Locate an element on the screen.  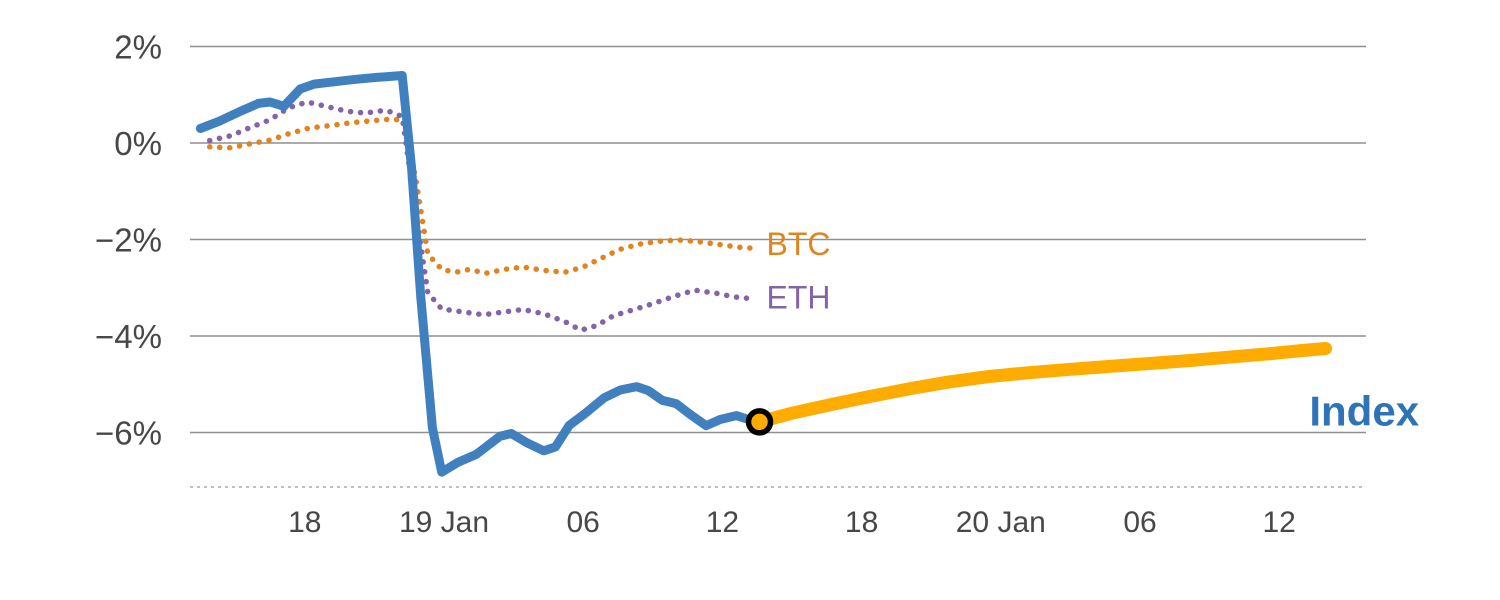
y-tick-label: −2% is located at coordinates (128, 240).